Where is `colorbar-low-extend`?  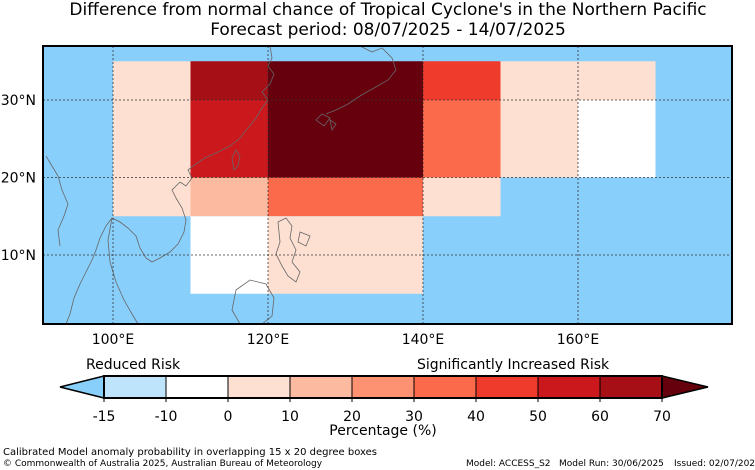
colorbar-low-extend is located at coordinates (82, 387).